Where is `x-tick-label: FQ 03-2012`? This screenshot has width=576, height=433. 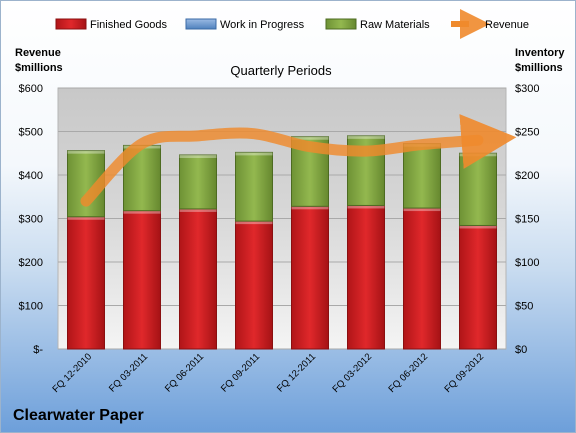
x-tick-label: FQ 03-2012 is located at coordinates (352, 373).